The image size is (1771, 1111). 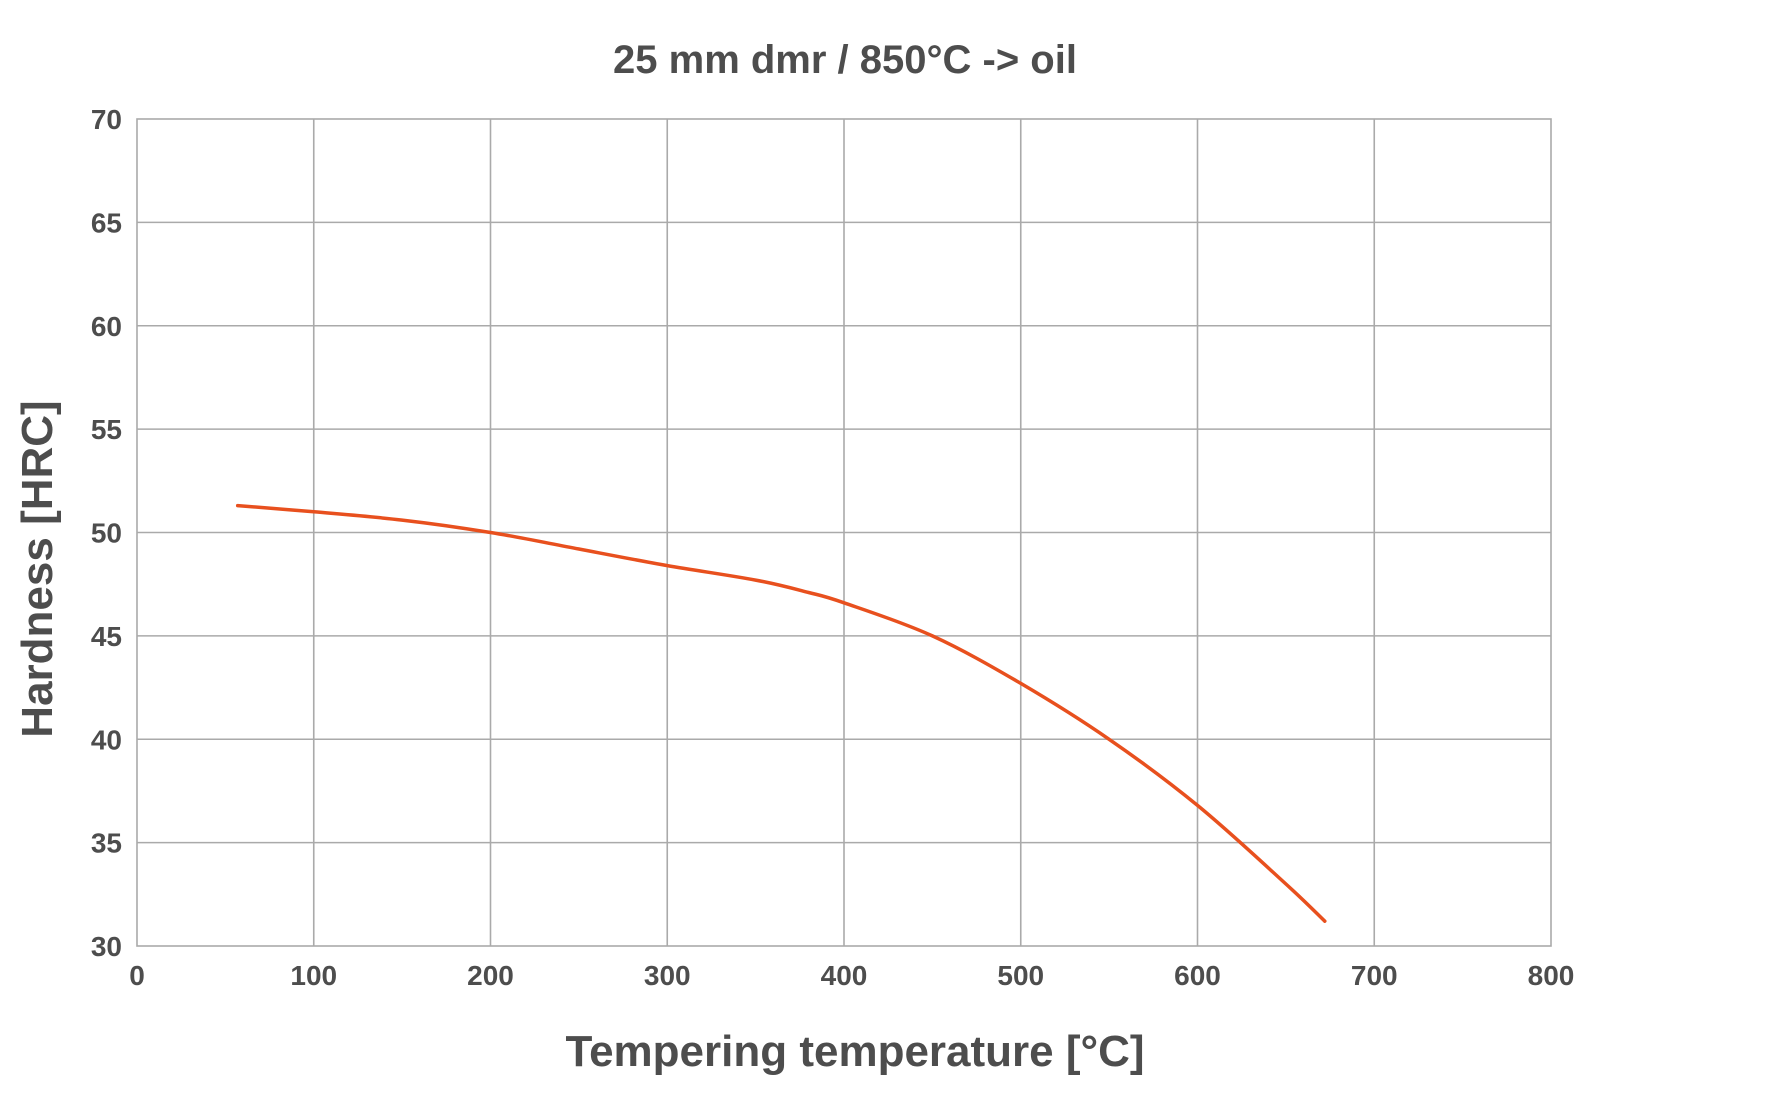 What do you see at coordinates (1374, 975) in the screenshot?
I see `x-tick-label: 700` at bounding box center [1374, 975].